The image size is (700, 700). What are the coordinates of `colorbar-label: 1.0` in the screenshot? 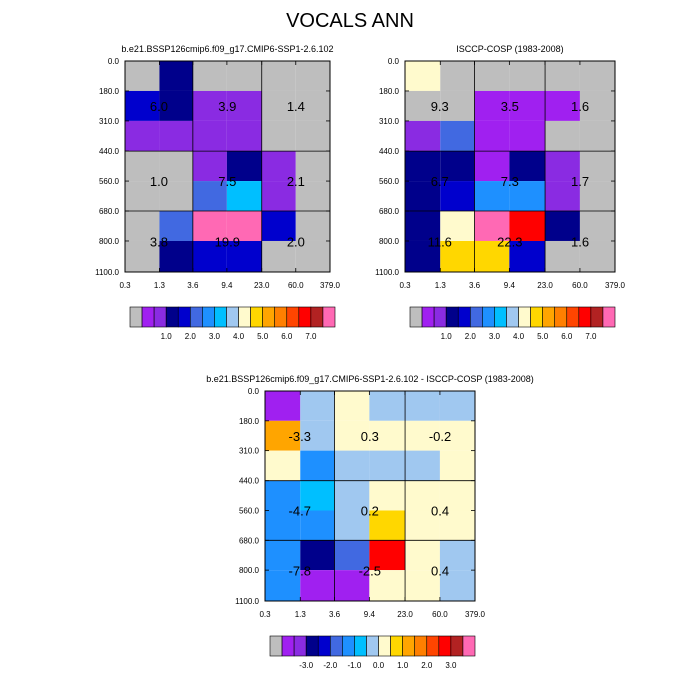 It's located at (447, 336).